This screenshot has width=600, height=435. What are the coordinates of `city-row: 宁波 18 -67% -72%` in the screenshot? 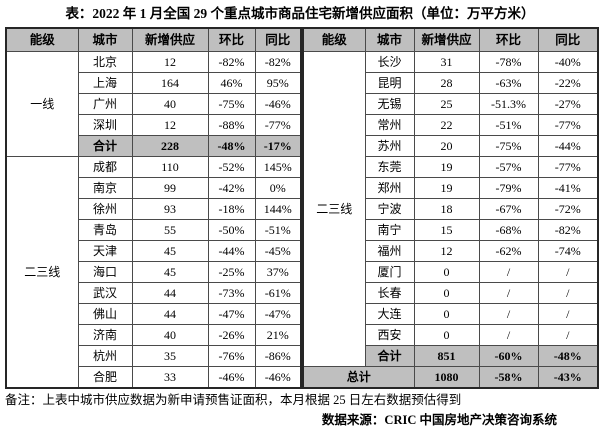 It's located at (451, 209).